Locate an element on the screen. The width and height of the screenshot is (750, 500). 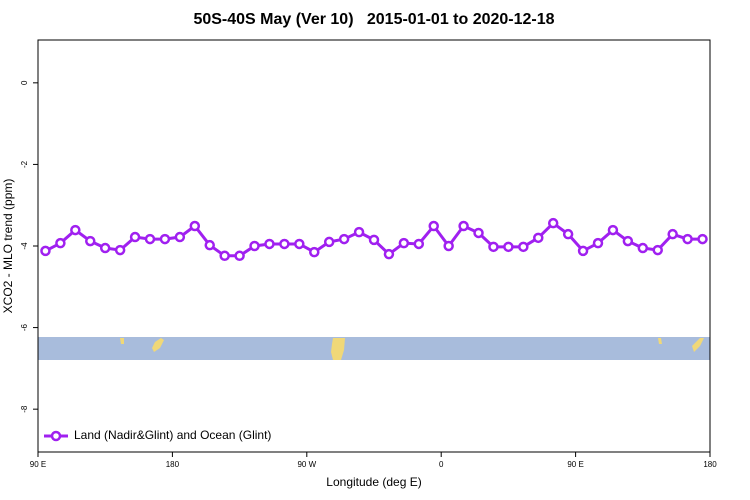
x-tick-label: 90 W is located at coordinates (306, 464).